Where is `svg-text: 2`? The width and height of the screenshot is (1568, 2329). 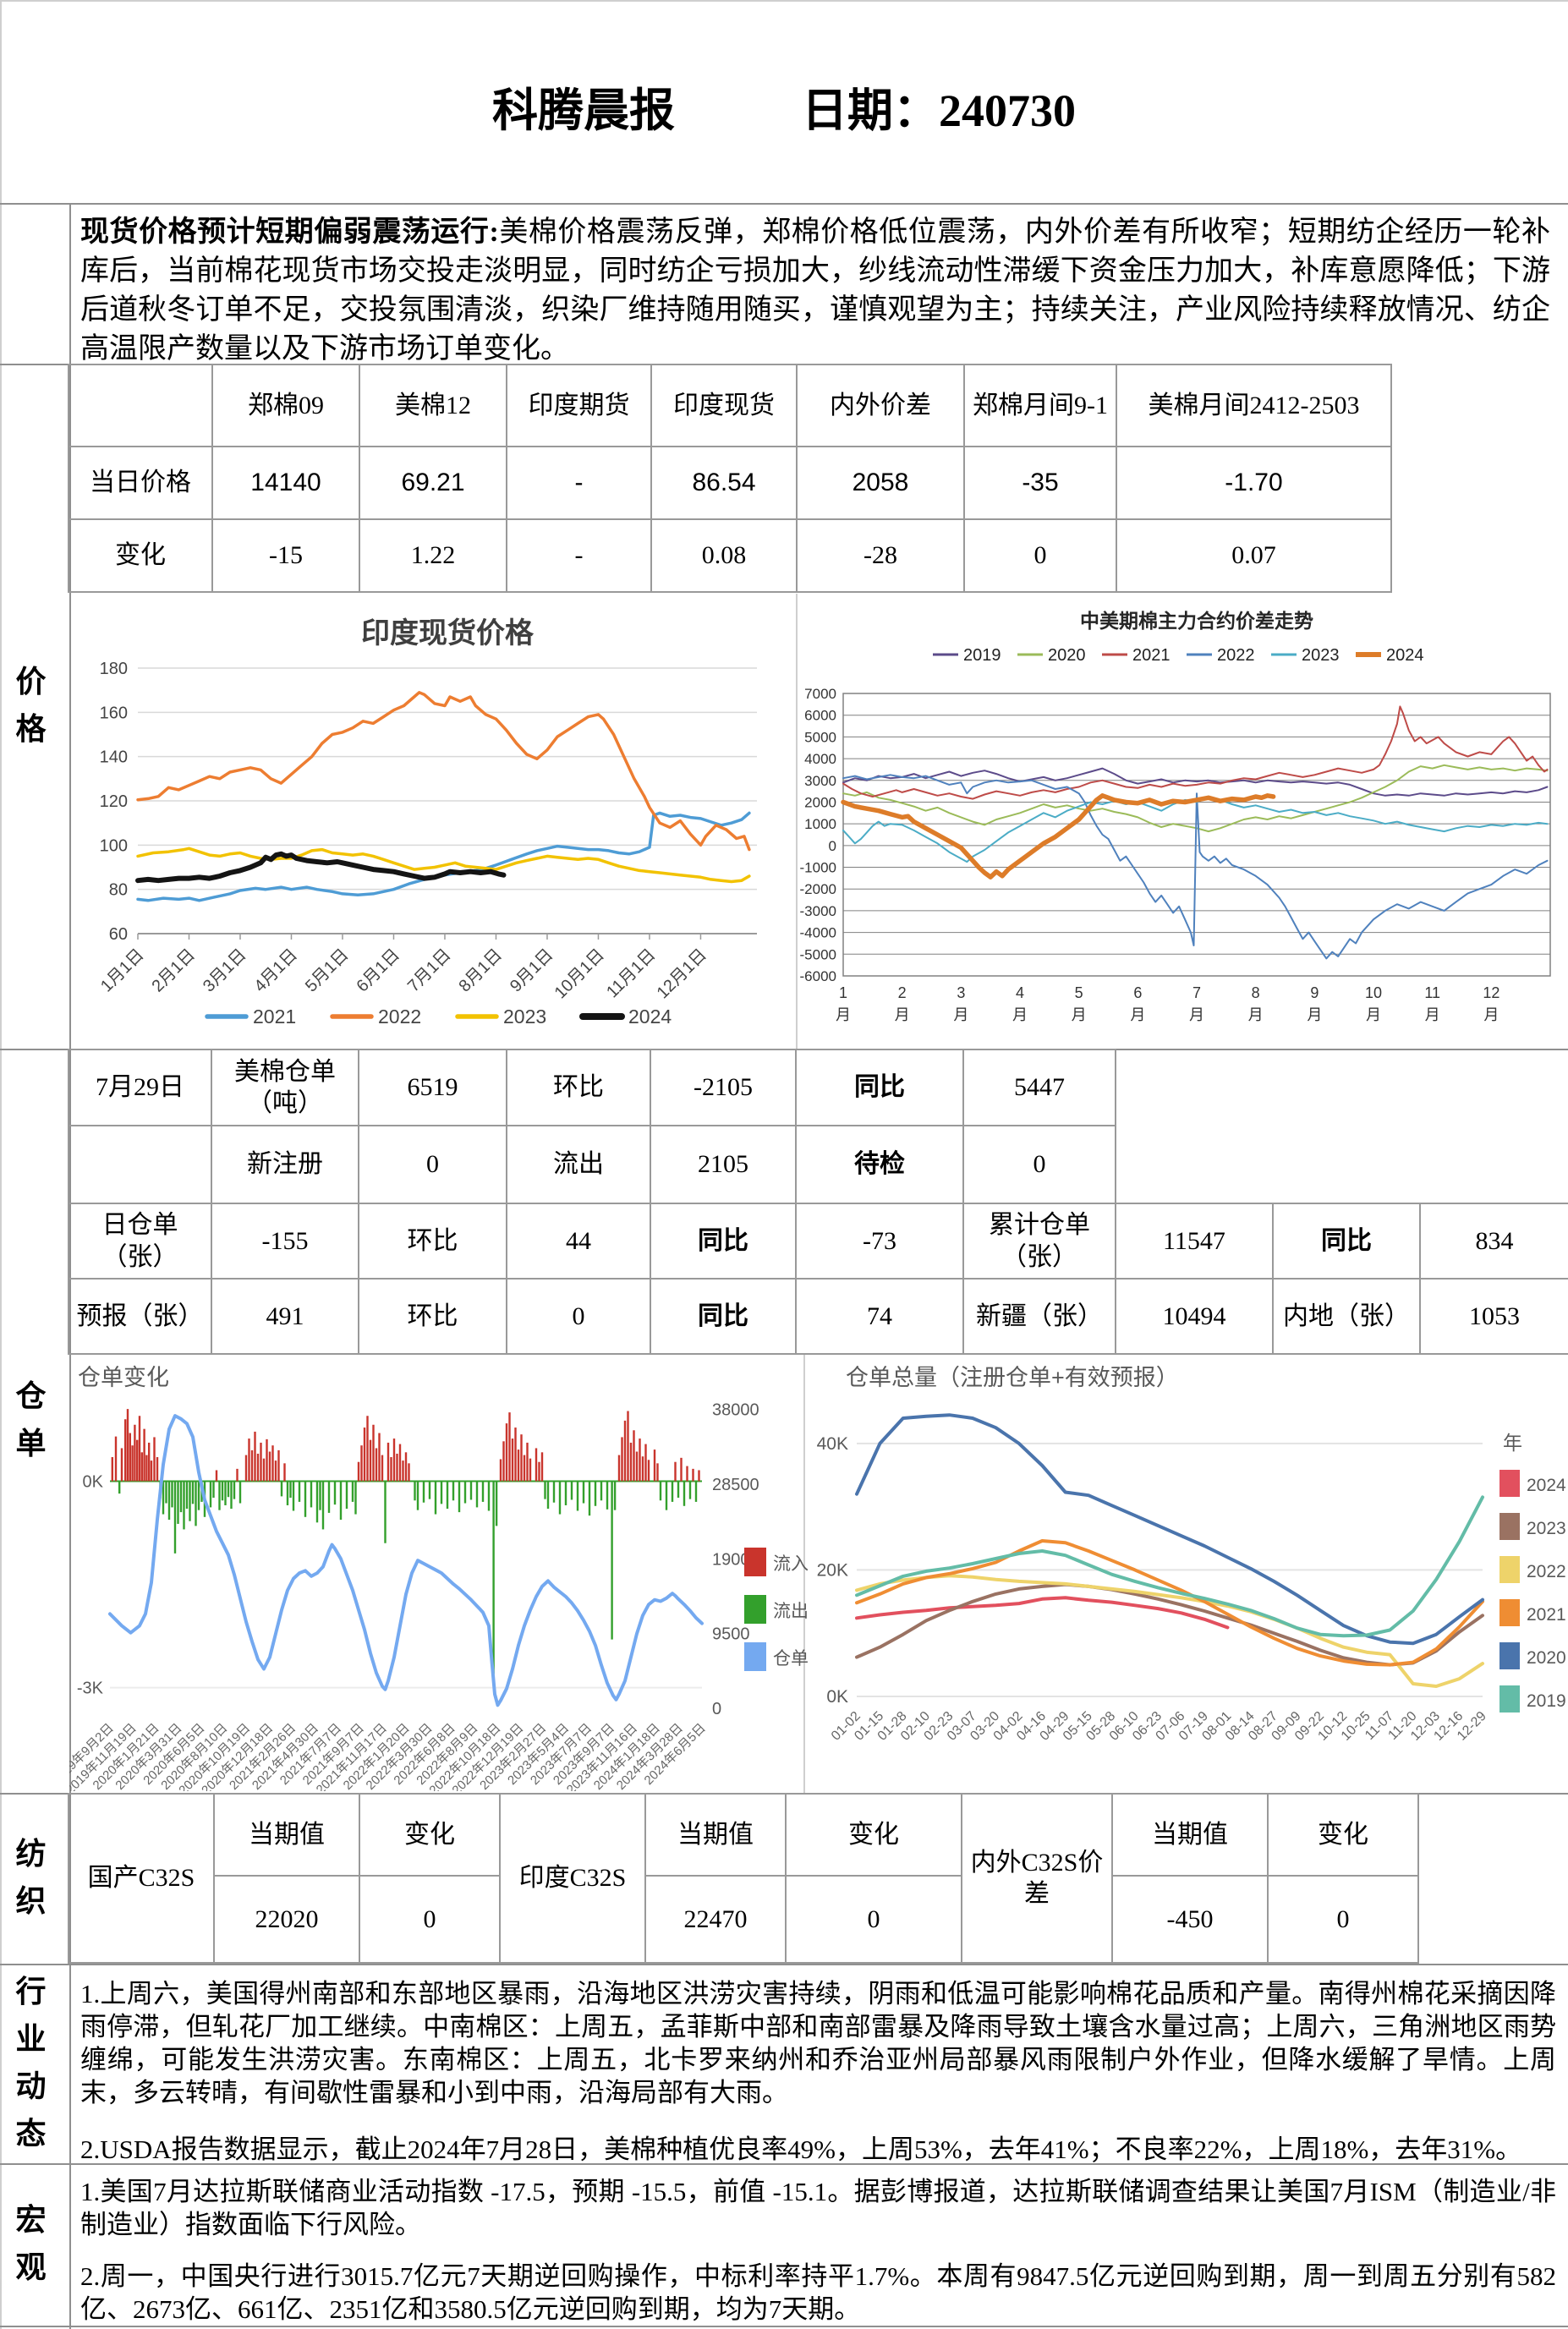 svg-text: 2 is located at coordinates (902, 993).